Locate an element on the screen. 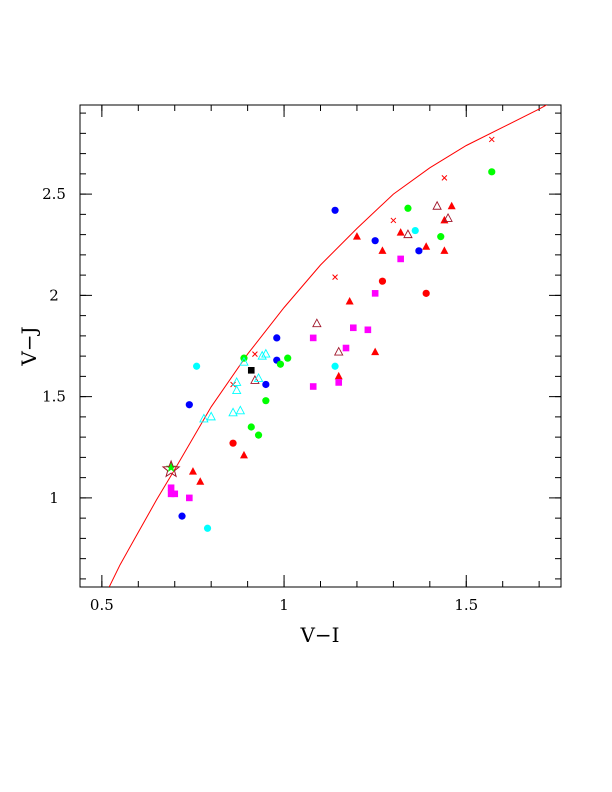  y-axis-label: V−J is located at coordinates (29, 346).